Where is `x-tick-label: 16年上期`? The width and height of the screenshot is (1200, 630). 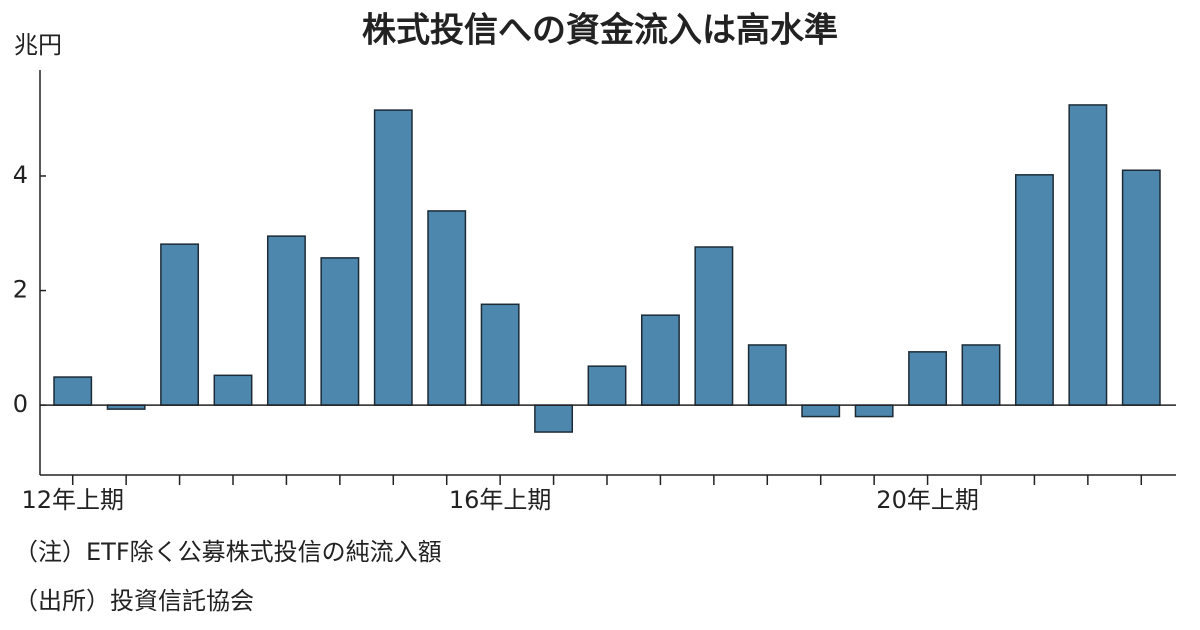 x-tick-label: 16年上期 is located at coordinates (500, 500).